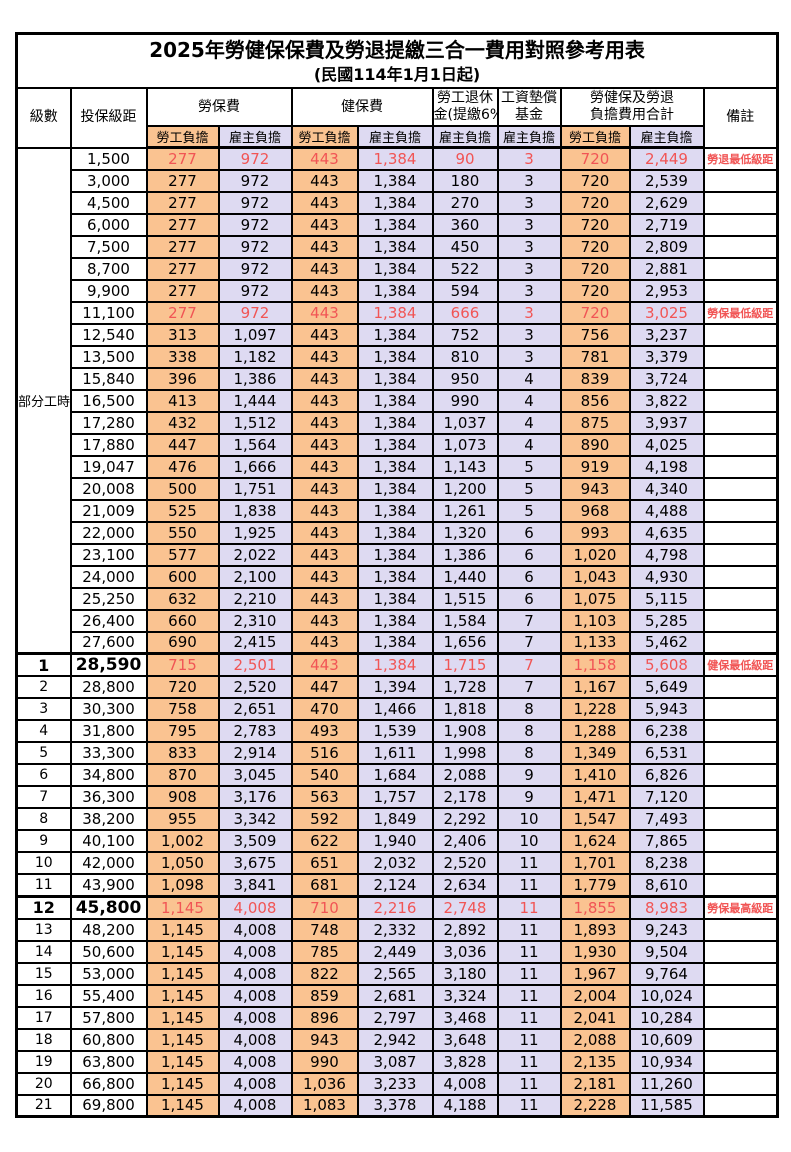 This screenshot has height=1152, width=791. I want to click on cell-pension-employer: 752, so click(465, 334).